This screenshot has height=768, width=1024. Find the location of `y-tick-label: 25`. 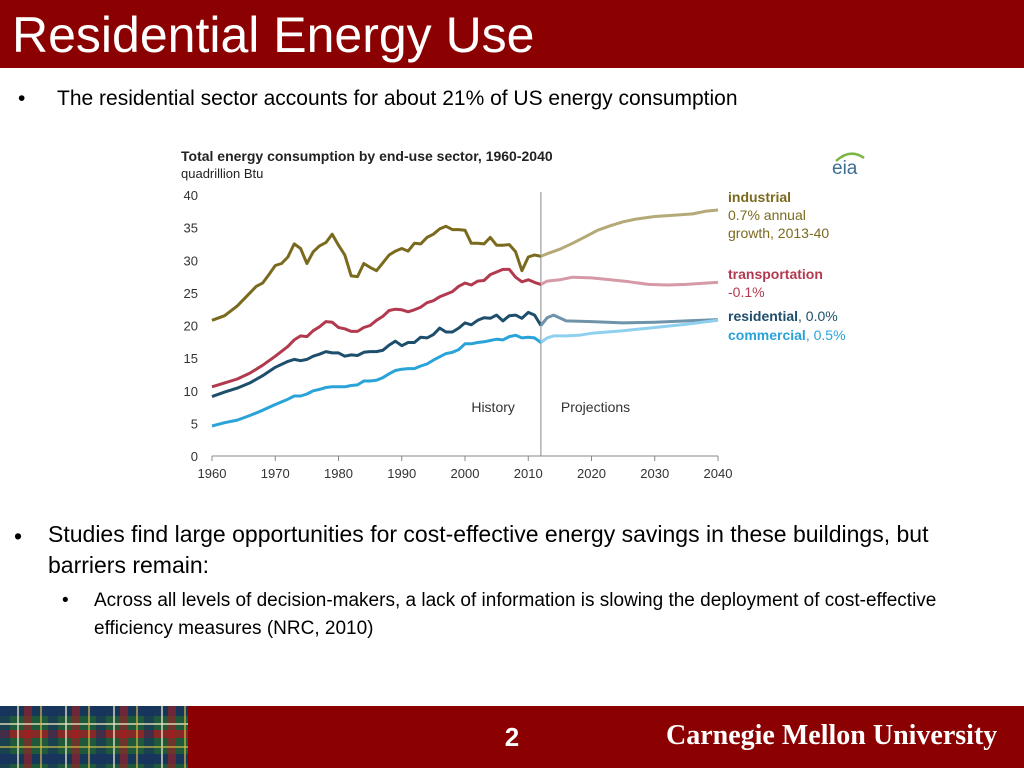

y-tick-label: 25 is located at coordinates (191, 293).